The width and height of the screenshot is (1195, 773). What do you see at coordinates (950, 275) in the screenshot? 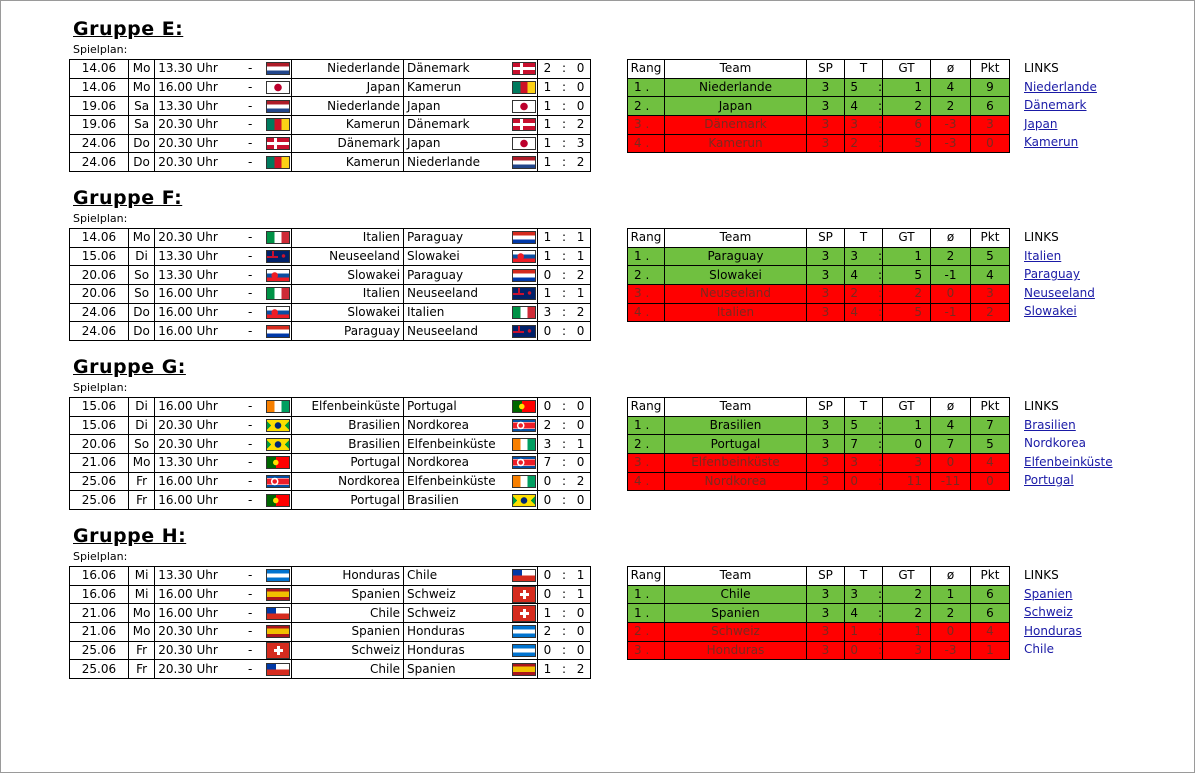
I see `goal-difference: -1` at bounding box center [950, 275].